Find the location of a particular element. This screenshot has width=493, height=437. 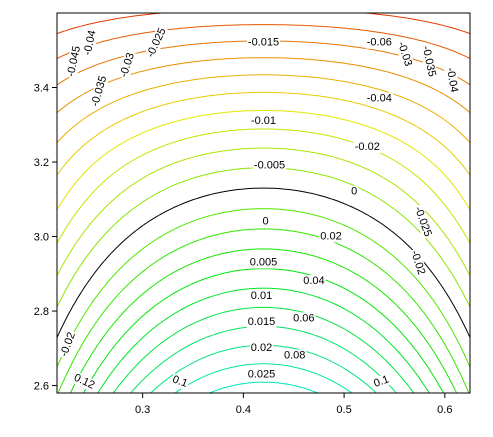

contour-label: -0.035 is located at coordinates (429, 61).